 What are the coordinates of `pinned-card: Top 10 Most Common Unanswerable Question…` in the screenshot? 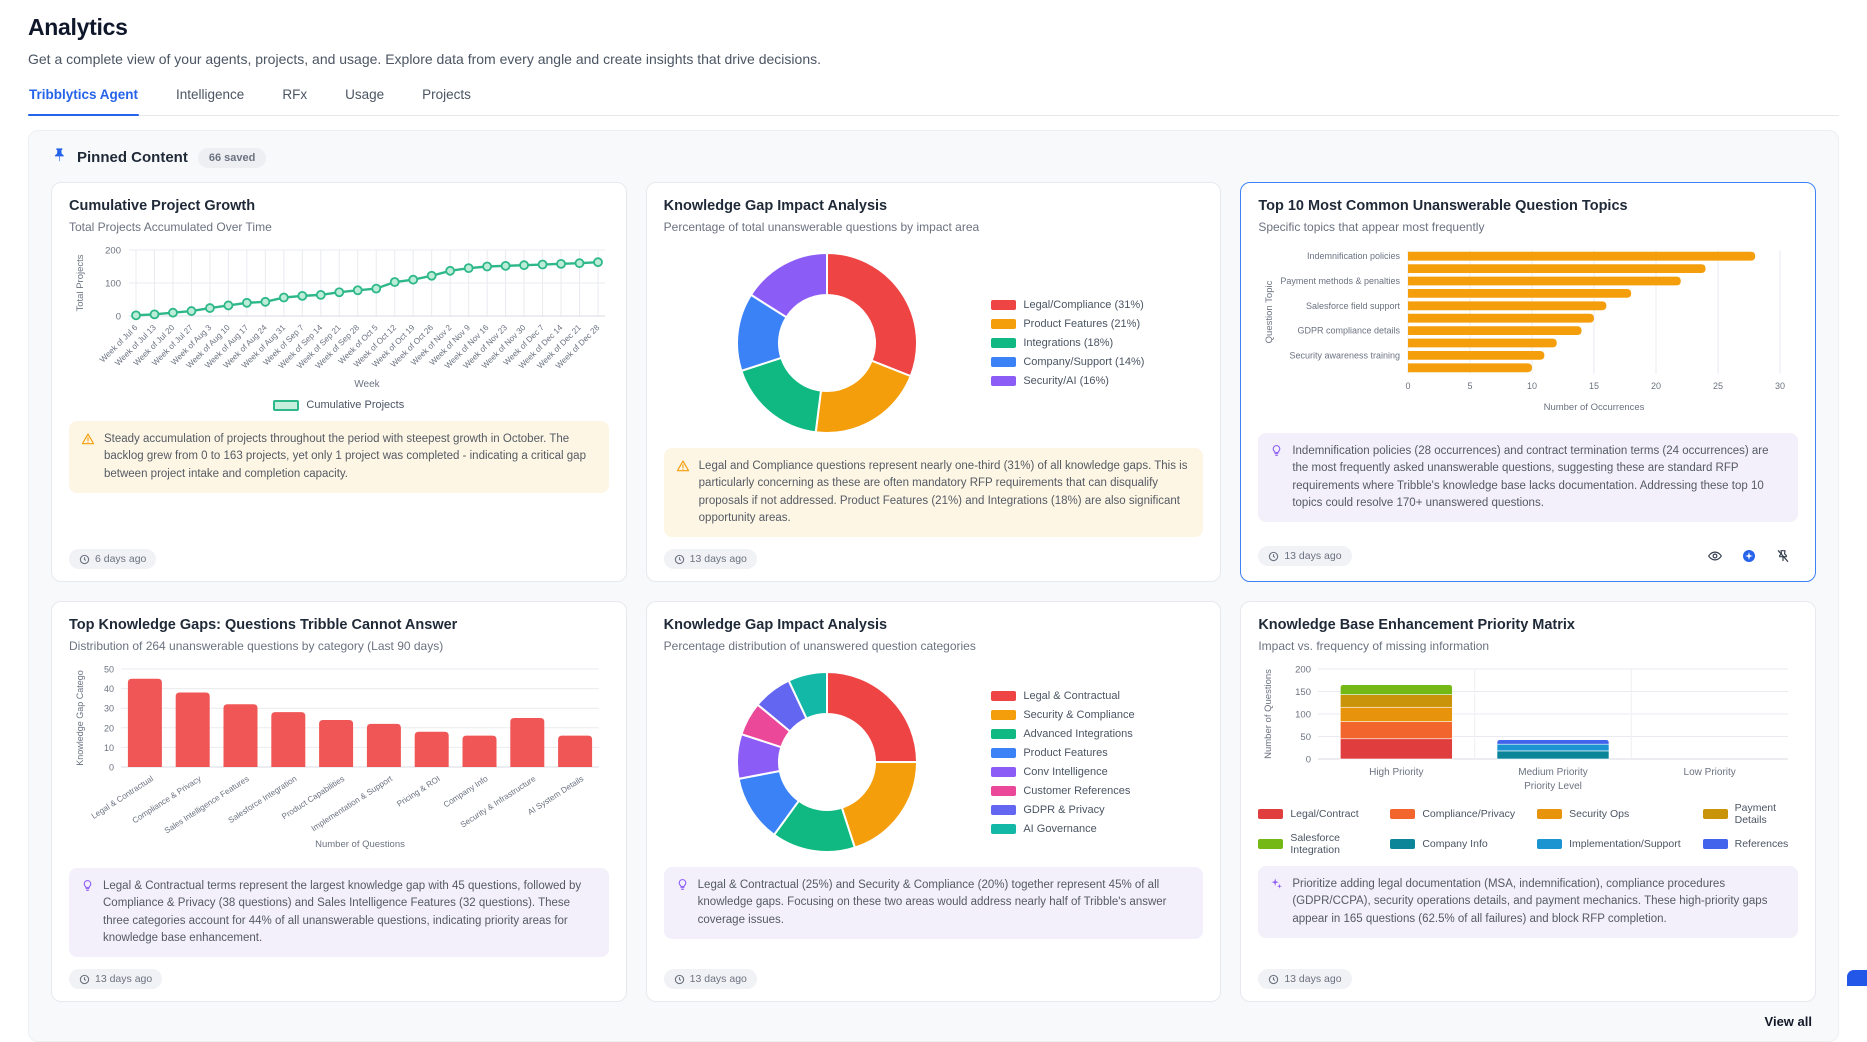 It's located at (1528, 382).